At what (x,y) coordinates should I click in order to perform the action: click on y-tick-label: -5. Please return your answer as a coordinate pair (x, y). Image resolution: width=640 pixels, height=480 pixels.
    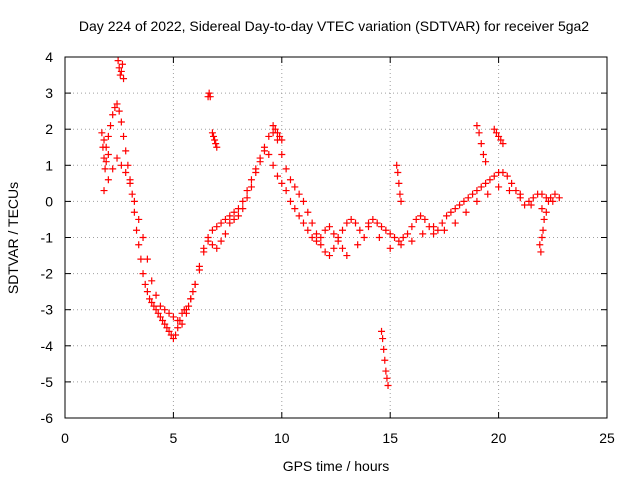
    Looking at the image, I should click on (47, 382).